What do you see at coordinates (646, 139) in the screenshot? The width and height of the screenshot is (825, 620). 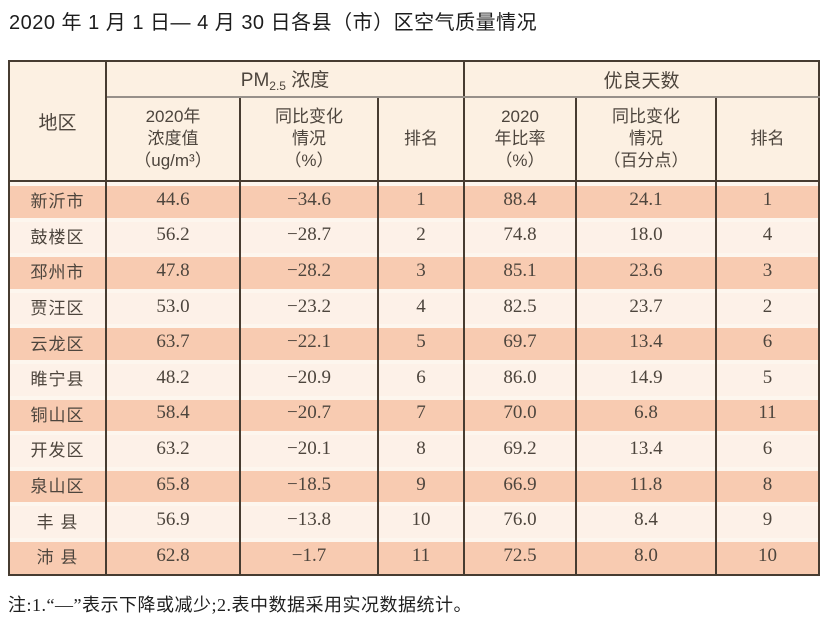 I see `good-change-column-header: 同比变化 情况 （百分点）` at bounding box center [646, 139].